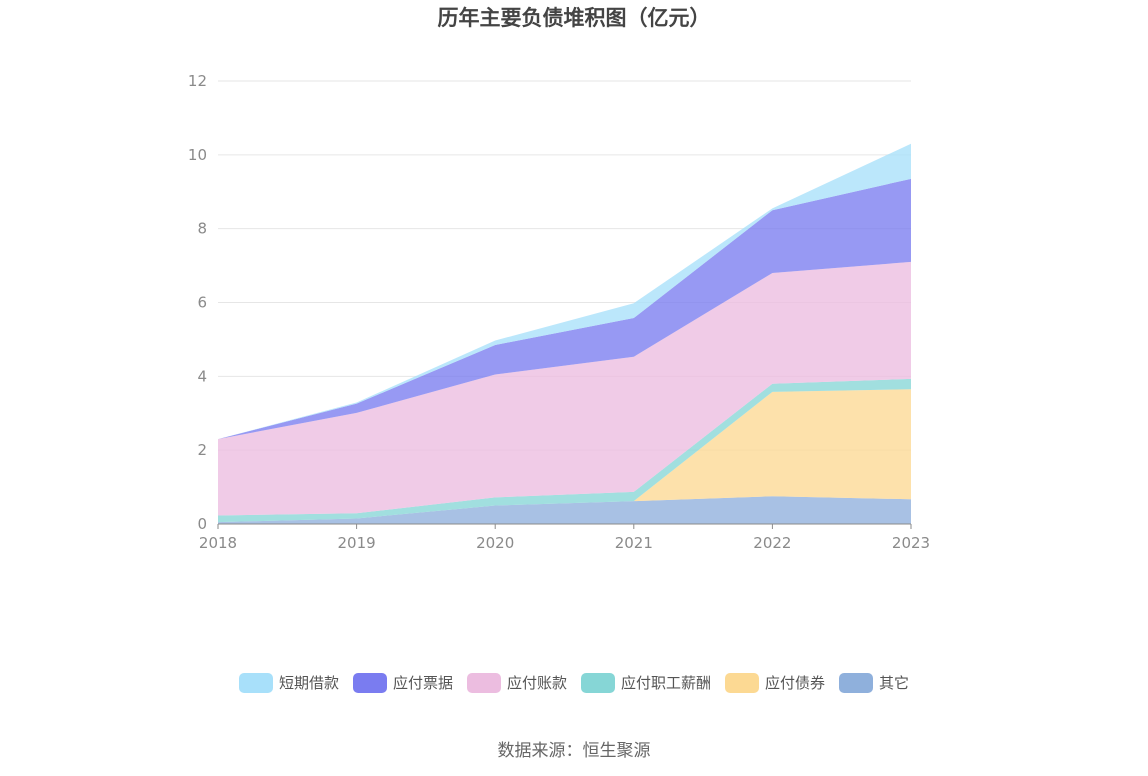 Image resolution: width=1148 pixels, height=776 pixels. What do you see at coordinates (357, 543) in the screenshot?
I see `x-tick-label: 2019` at bounding box center [357, 543].